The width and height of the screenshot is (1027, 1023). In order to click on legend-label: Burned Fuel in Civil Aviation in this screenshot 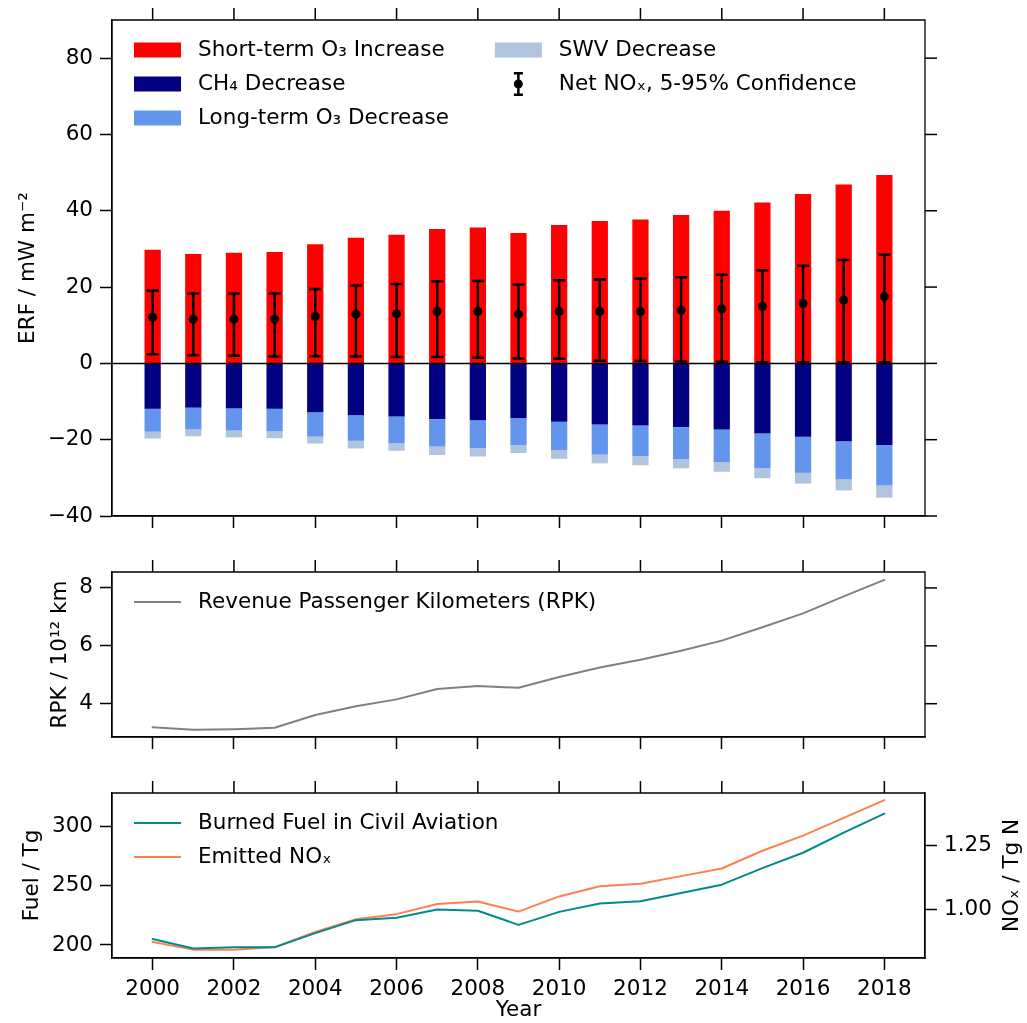, I will do `click(348, 821)`.